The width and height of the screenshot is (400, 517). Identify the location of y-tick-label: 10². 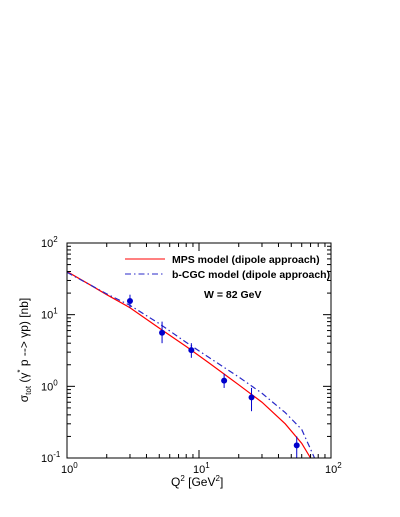
(49, 242).